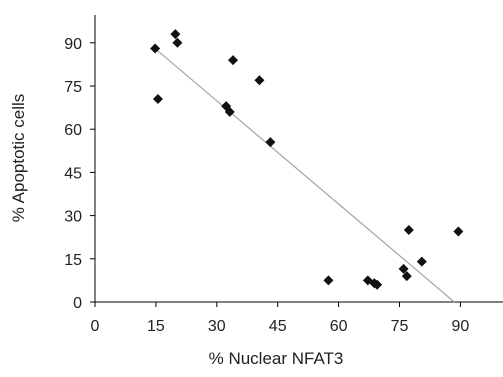  What do you see at coordinates (73, 130) in the screenshot?
I see `y-tick-label: 60` at bounding box center [73, 130].